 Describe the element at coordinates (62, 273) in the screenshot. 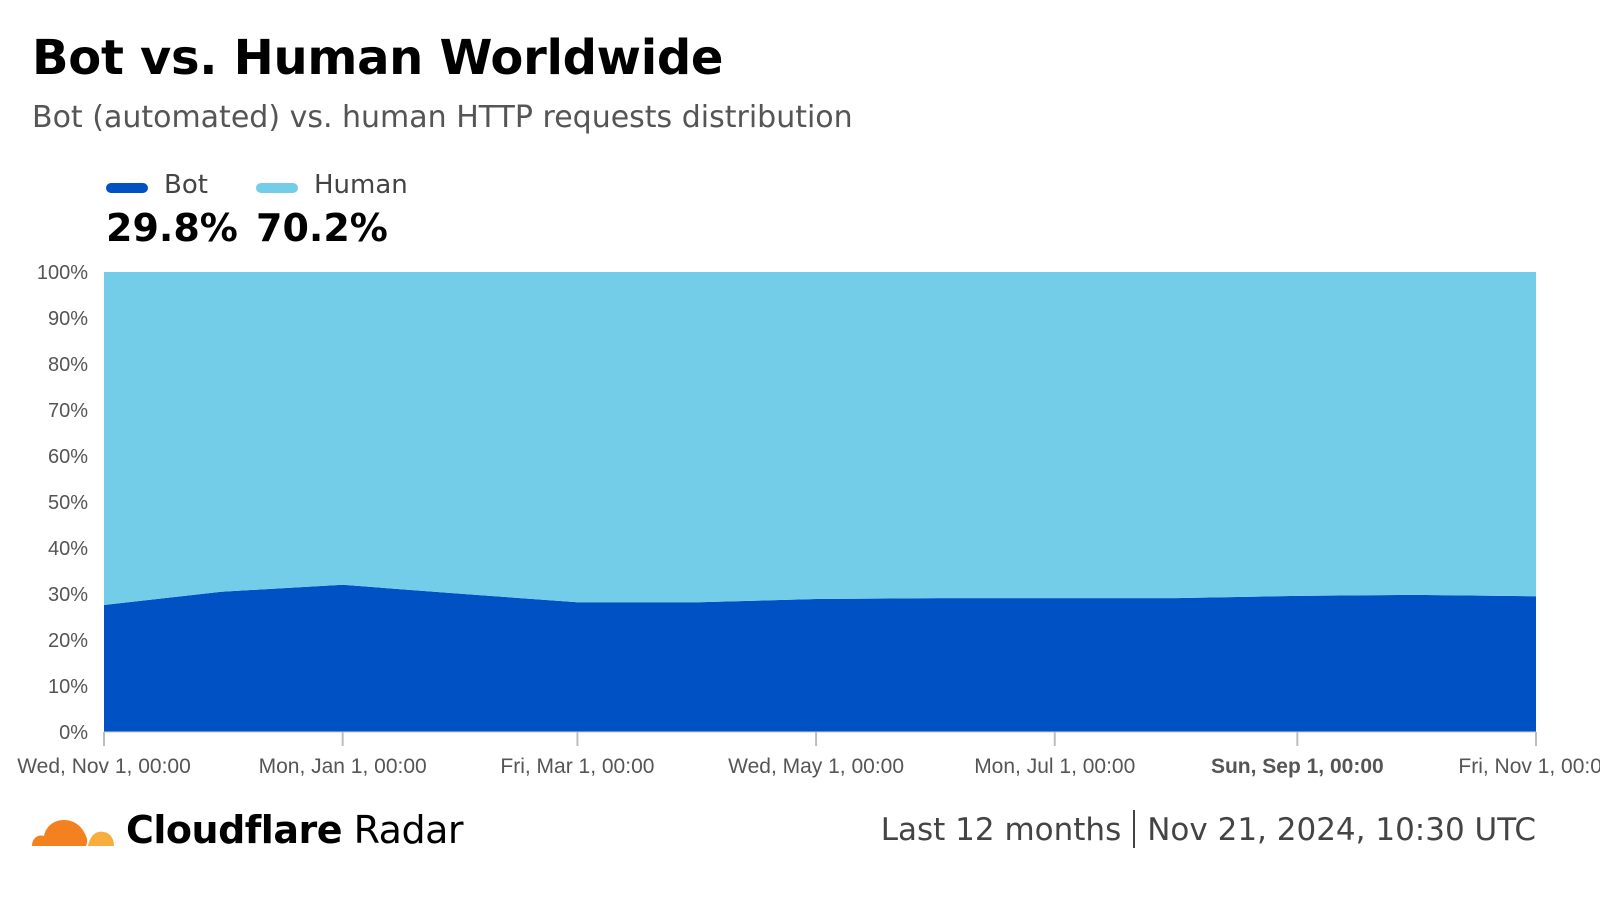

I see `y-tick-label: 100%` at that location.